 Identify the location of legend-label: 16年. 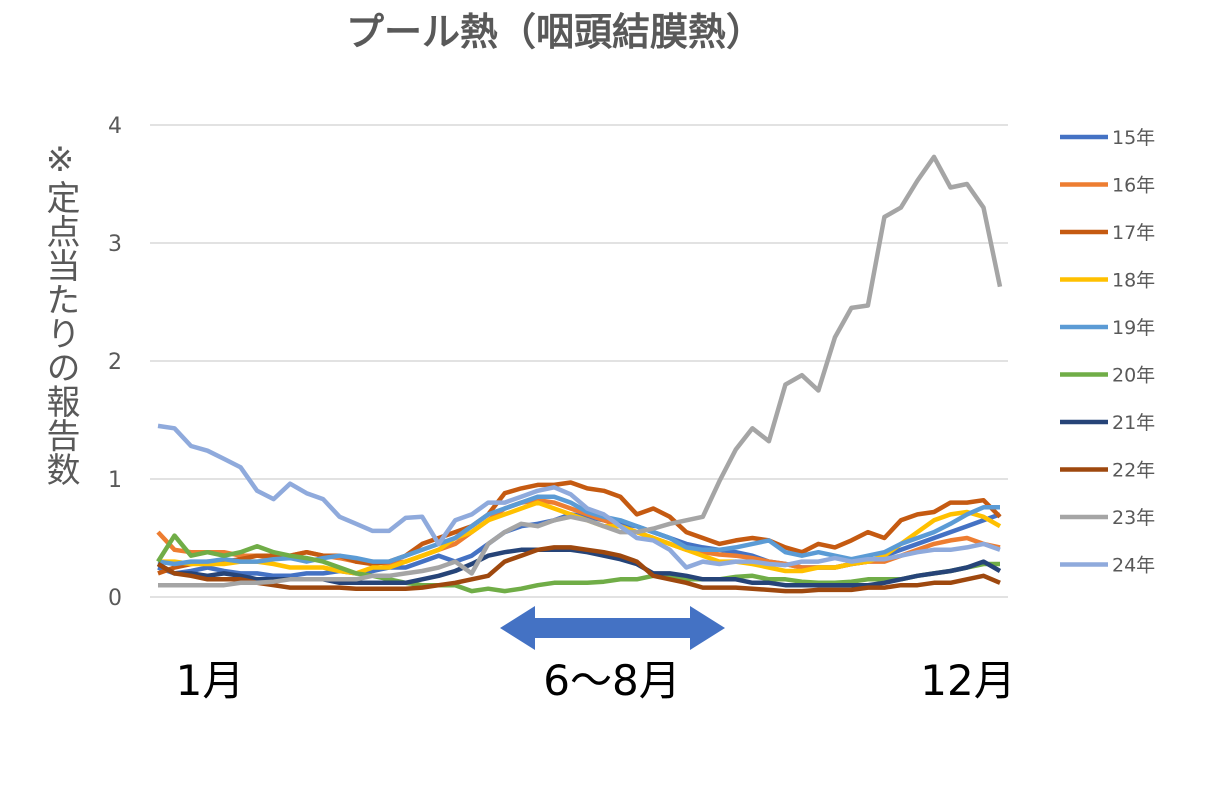
(1133, 186).